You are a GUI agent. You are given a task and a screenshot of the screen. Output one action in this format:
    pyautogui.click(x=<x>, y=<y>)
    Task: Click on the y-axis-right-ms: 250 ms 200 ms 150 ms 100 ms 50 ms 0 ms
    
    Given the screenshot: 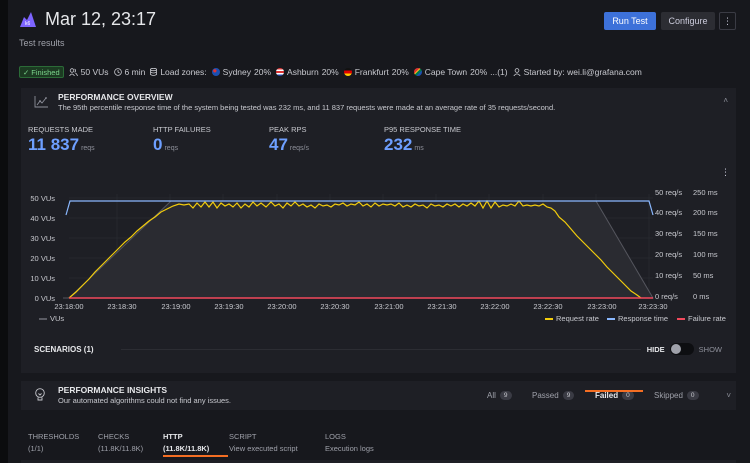 What is the action you would take?
    pyautogui.click(x=705, y=244)
    